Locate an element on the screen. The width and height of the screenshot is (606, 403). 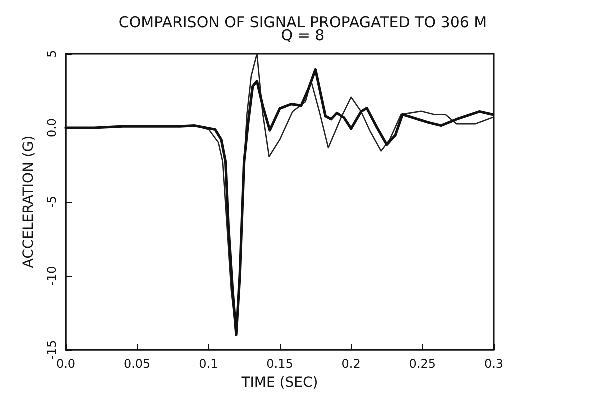
x-tick-label: 0.3 is located at coordinates (494, 364).